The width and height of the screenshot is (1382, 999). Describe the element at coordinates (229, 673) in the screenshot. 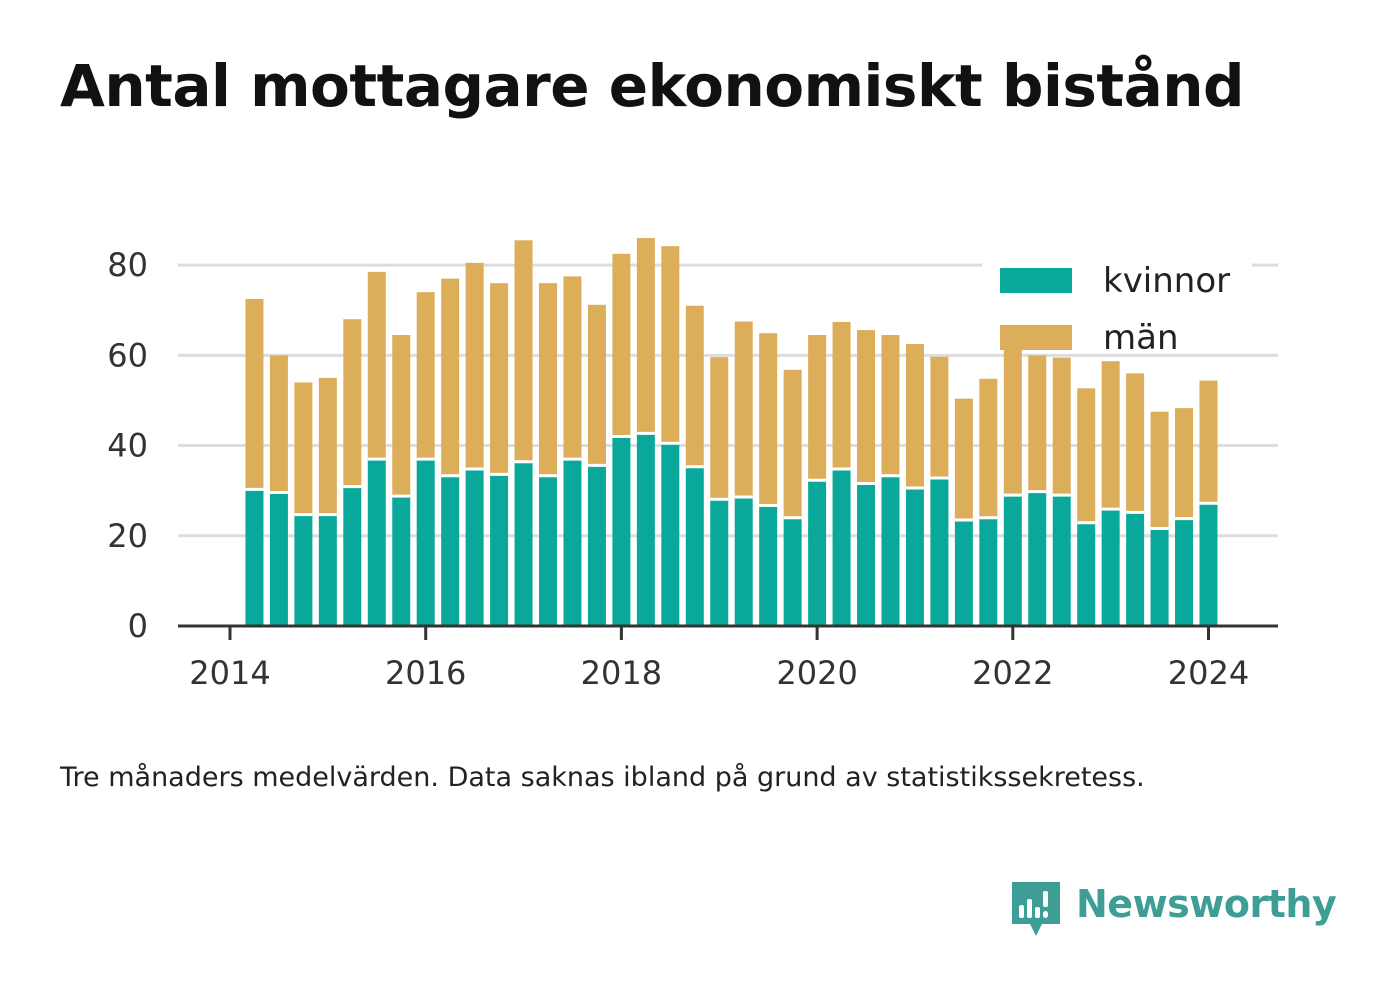

I see `x-tick-label: 2014` at that location.